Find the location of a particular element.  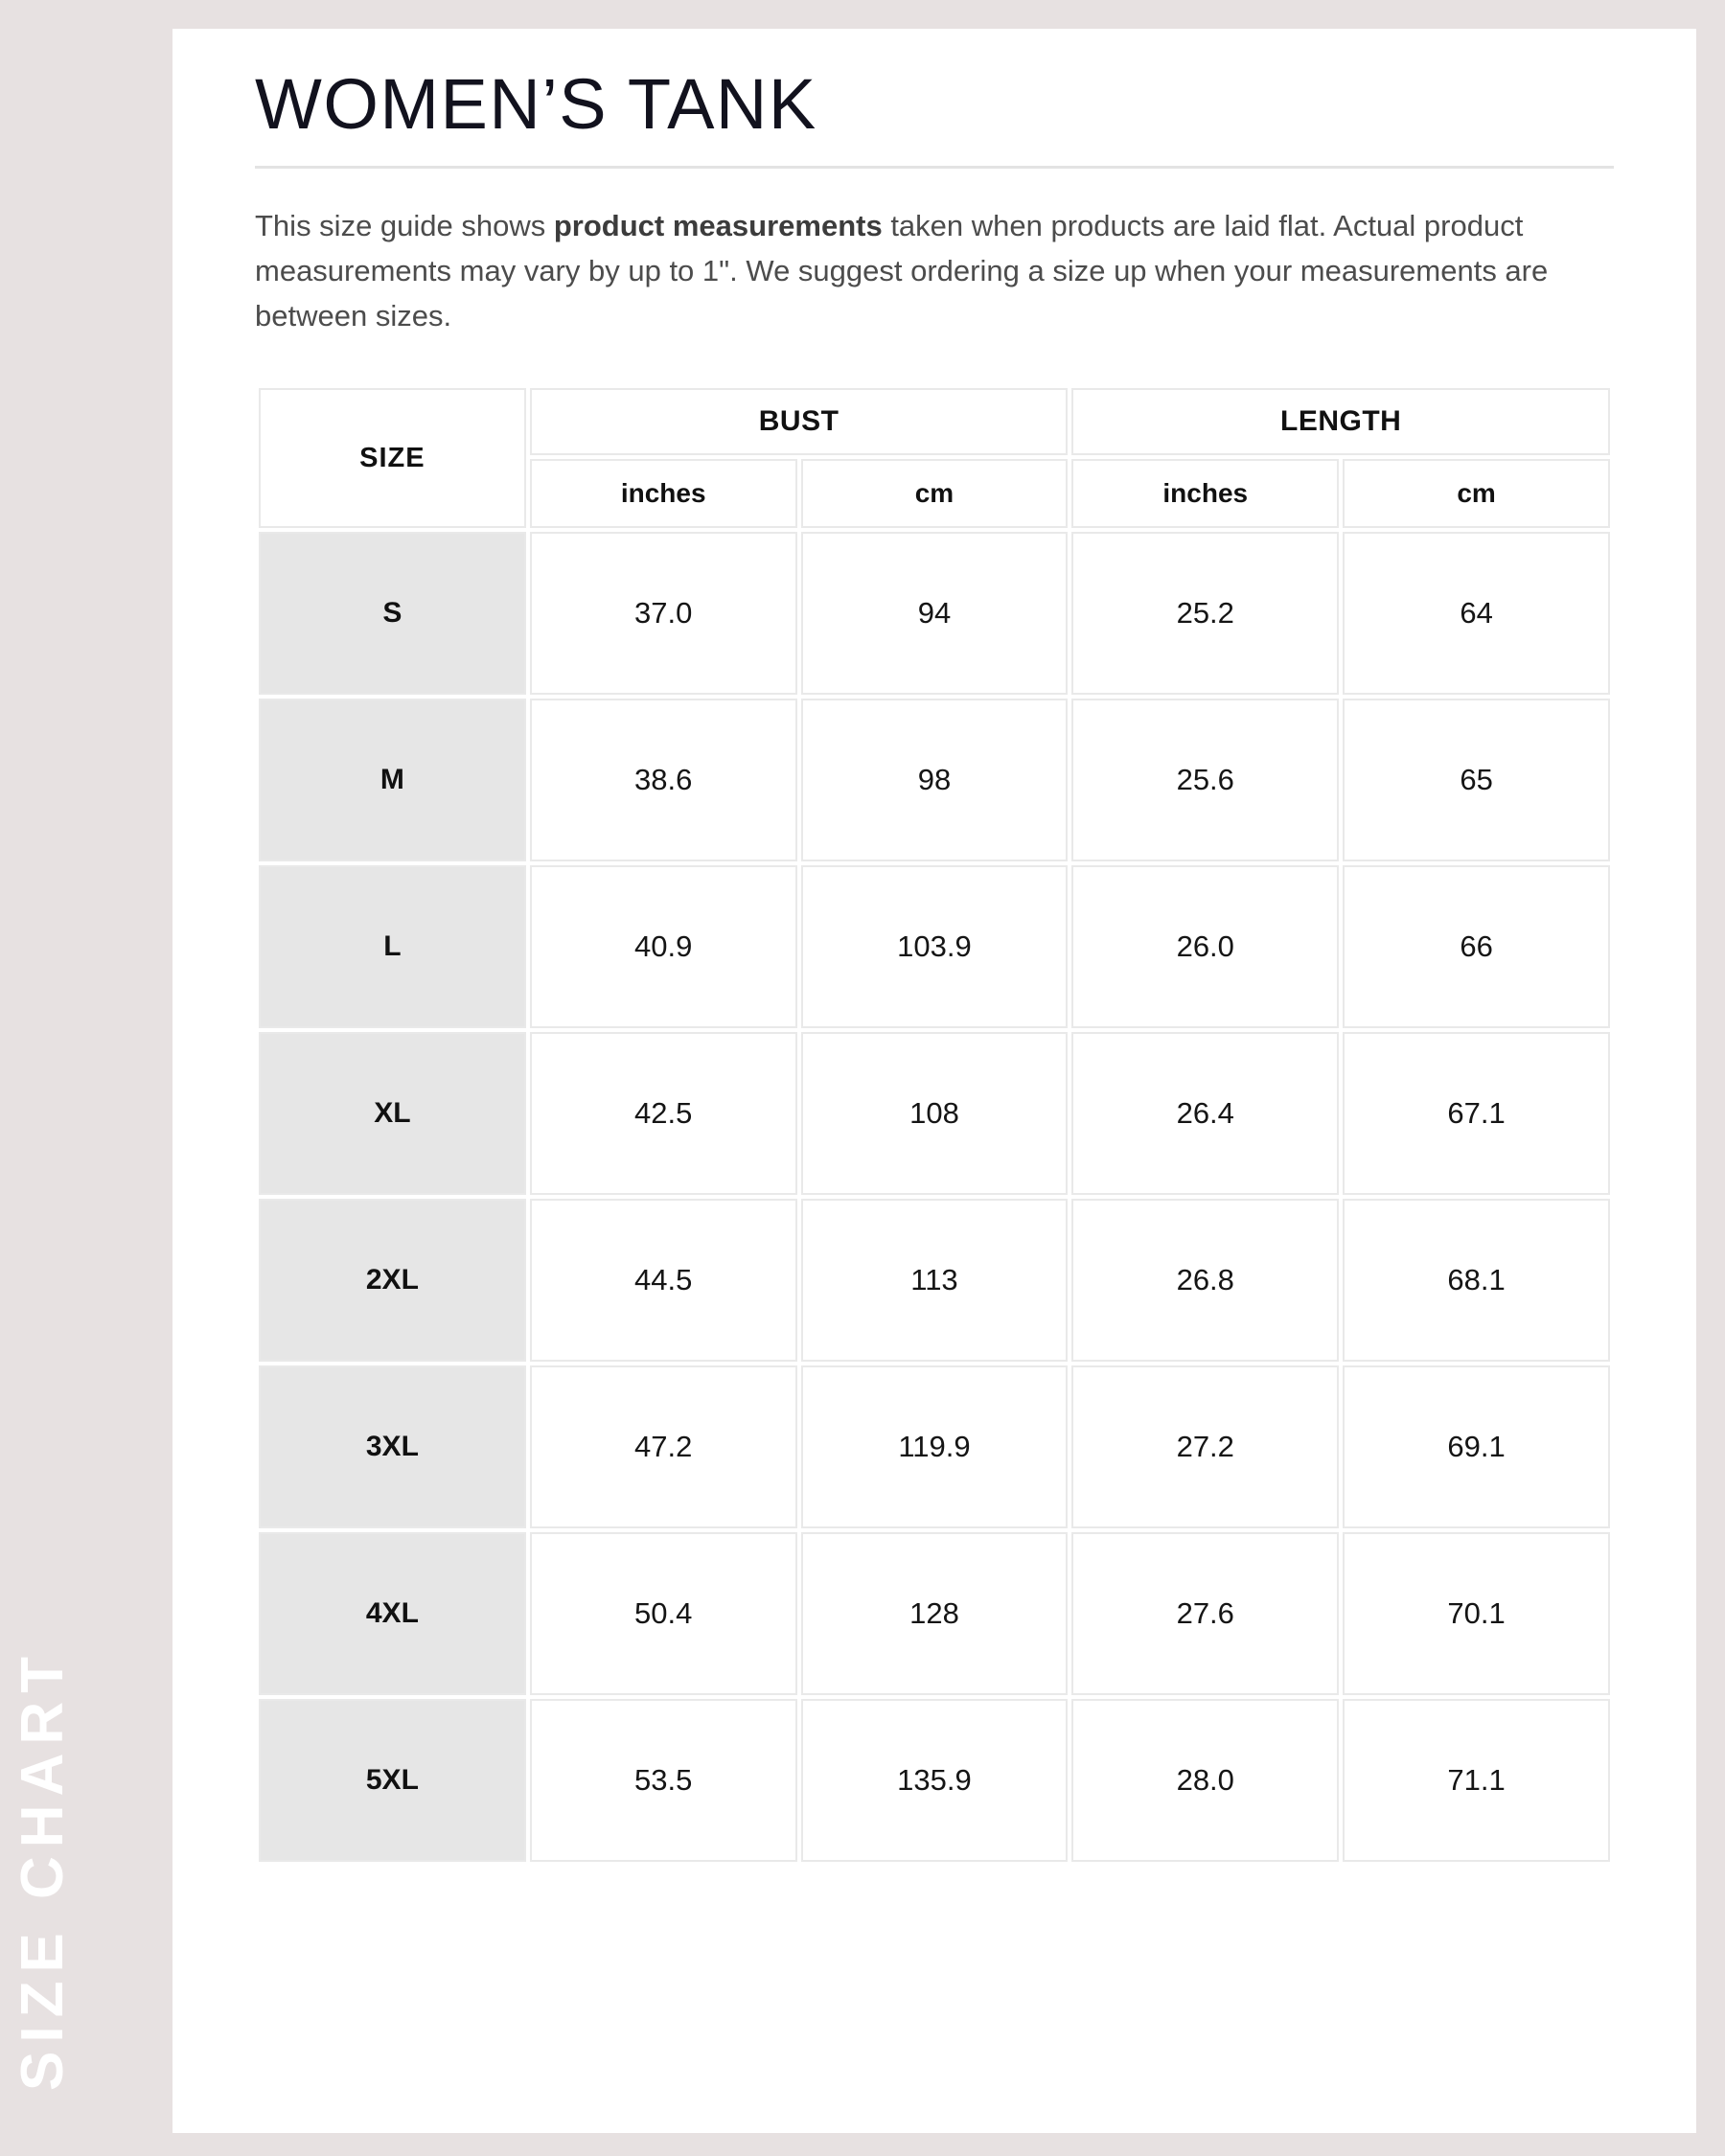

cell-length-cm: 67.1 is located at coordinates (1476, 1114).